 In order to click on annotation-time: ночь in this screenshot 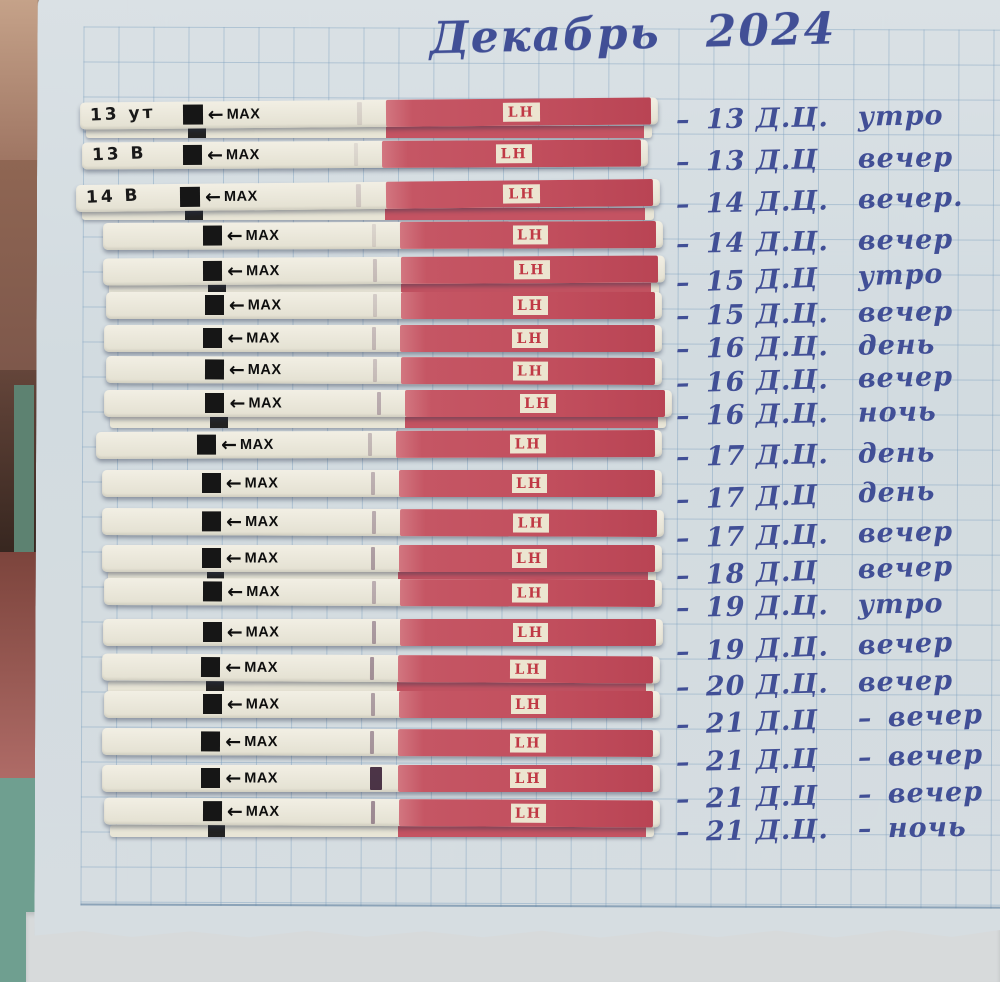, I will do `click(927, 828)`.